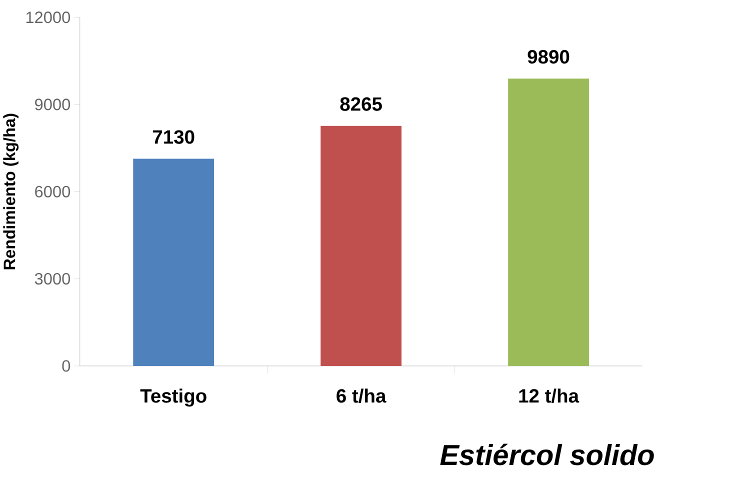 This screenshot has width=736, height=482. Describe the element at coordinates (361, 396) in the screenshot. I see `x-tick-label: 6 t/ha` at that location.